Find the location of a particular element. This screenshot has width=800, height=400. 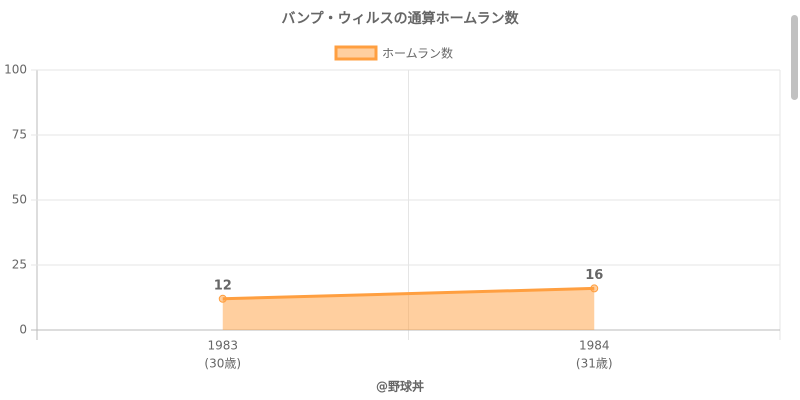

line is located at coordinates (408, 293).